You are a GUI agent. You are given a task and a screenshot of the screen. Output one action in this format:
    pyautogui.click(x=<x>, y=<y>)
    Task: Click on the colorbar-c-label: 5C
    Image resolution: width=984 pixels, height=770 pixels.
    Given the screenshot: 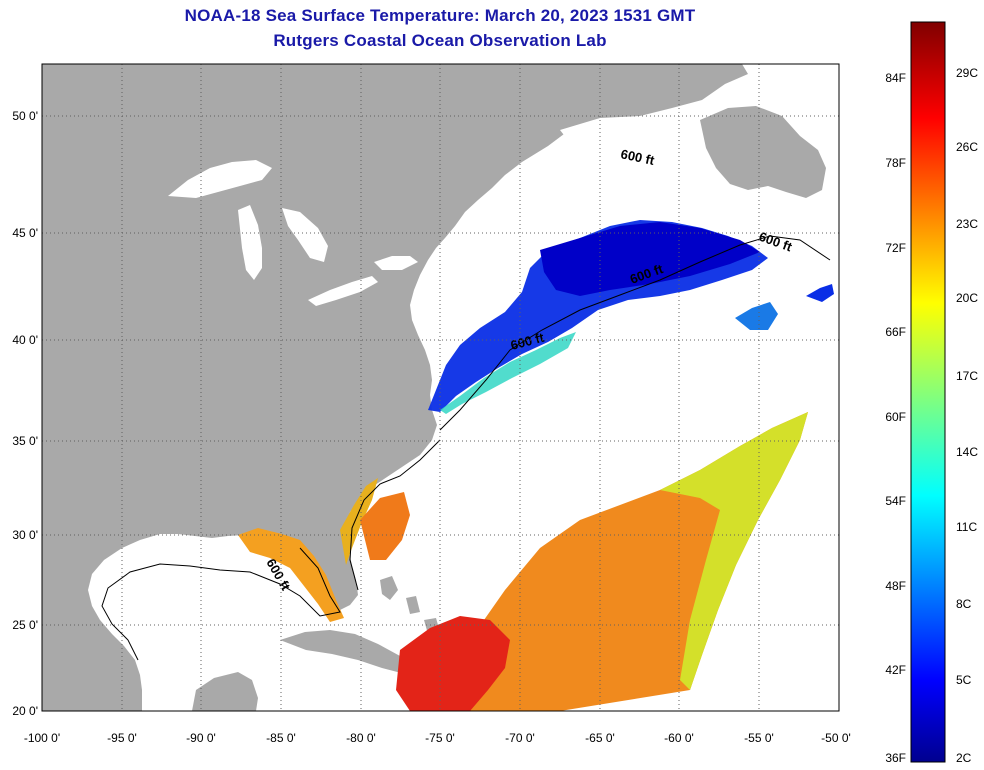 What is the action you would take?
    pyautogui.click(x=964, y=680)
    